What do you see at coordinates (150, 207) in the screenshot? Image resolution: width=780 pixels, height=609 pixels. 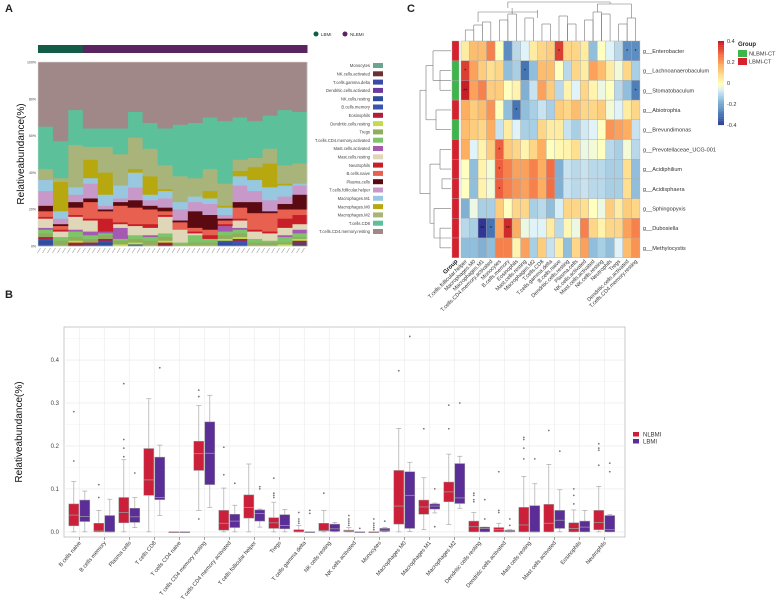 I see `area-segment-plasma-cells` at bounding box center [150, 207].